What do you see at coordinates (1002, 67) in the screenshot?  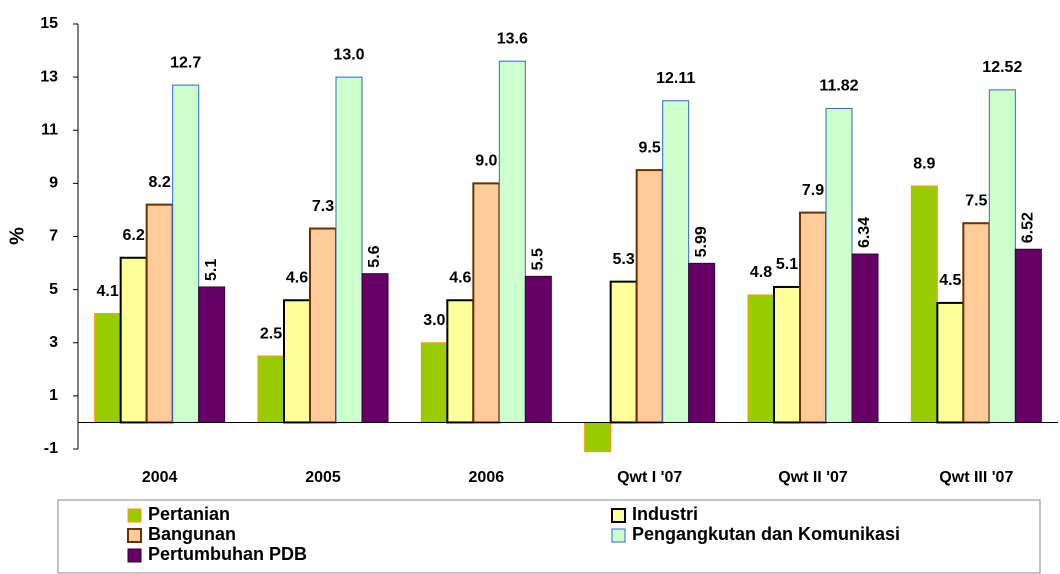 I see `data-label: 12.52` at bounding box center [1002, 67].